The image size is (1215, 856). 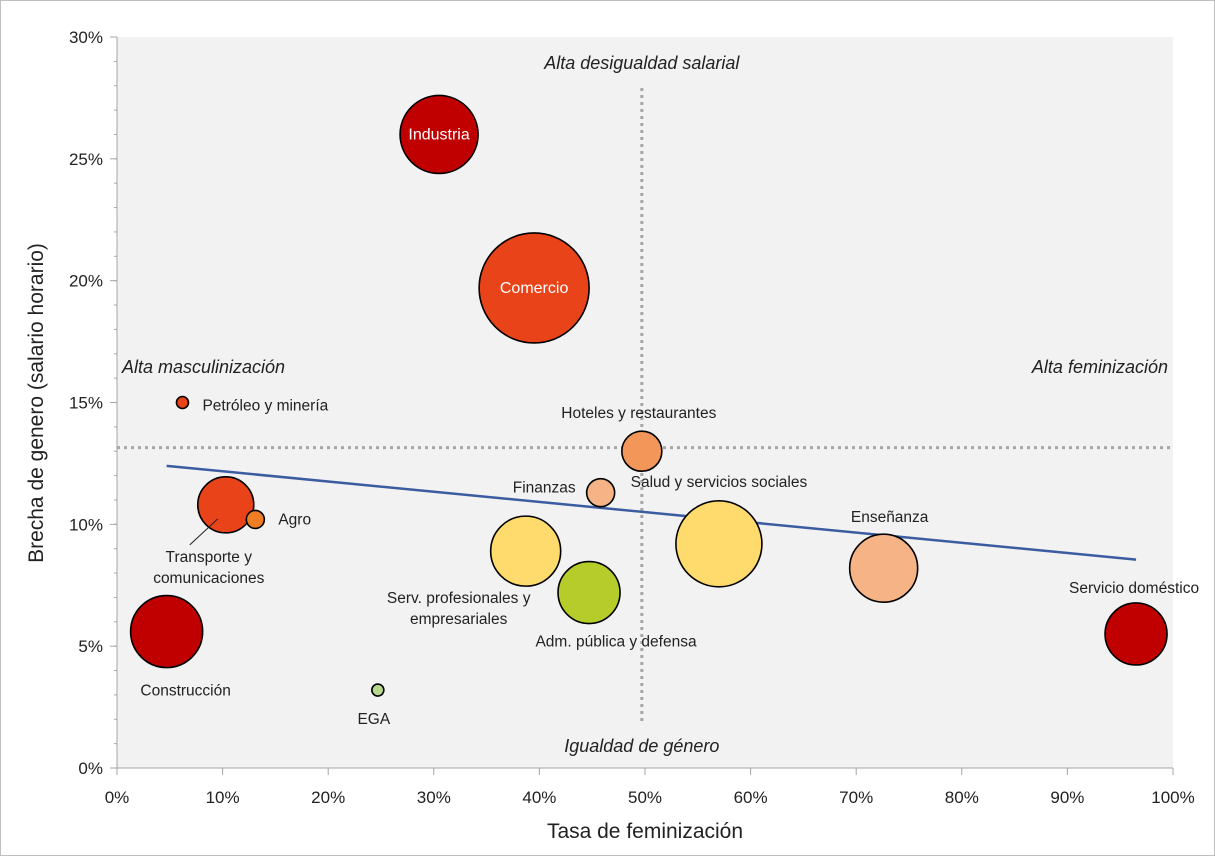 I want to click on point-label: Finanzas, so click(x=544, y=488).